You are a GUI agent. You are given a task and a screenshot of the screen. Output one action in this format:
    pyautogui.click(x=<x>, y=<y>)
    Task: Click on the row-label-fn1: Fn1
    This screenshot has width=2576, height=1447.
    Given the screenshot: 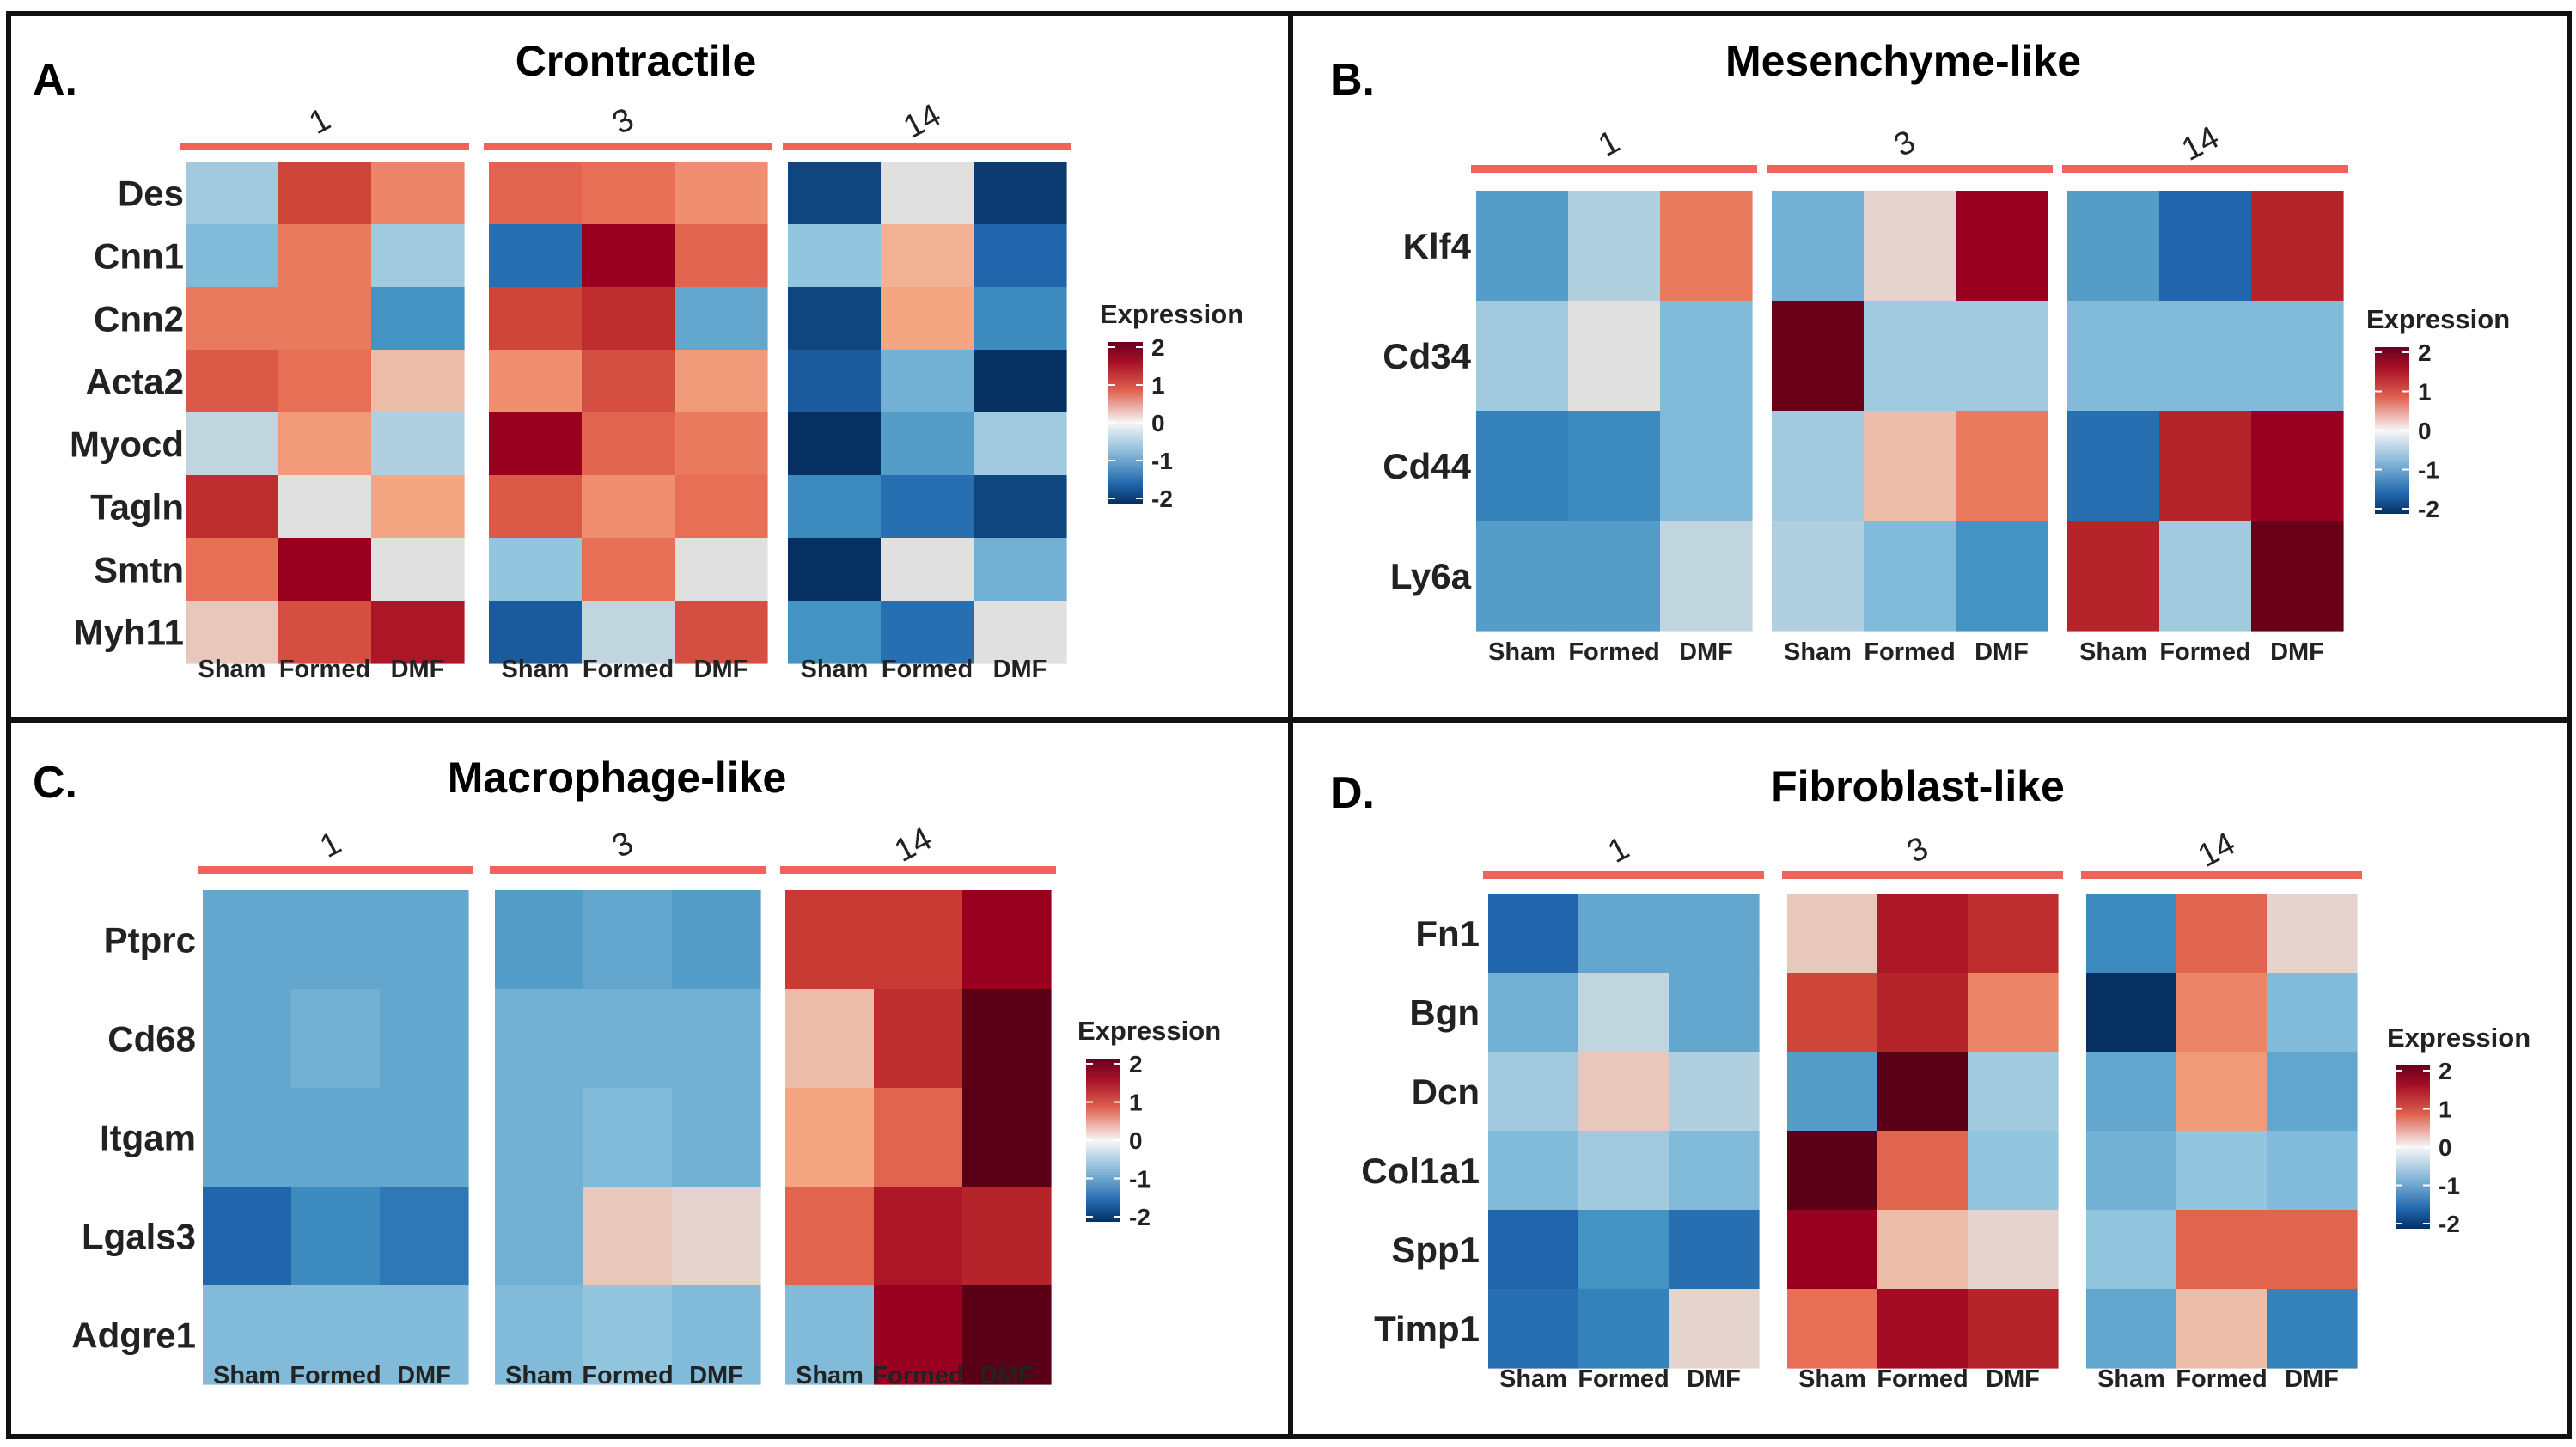 What is the action you would take?
    pyautogui.click(x=1447, y=933)
    